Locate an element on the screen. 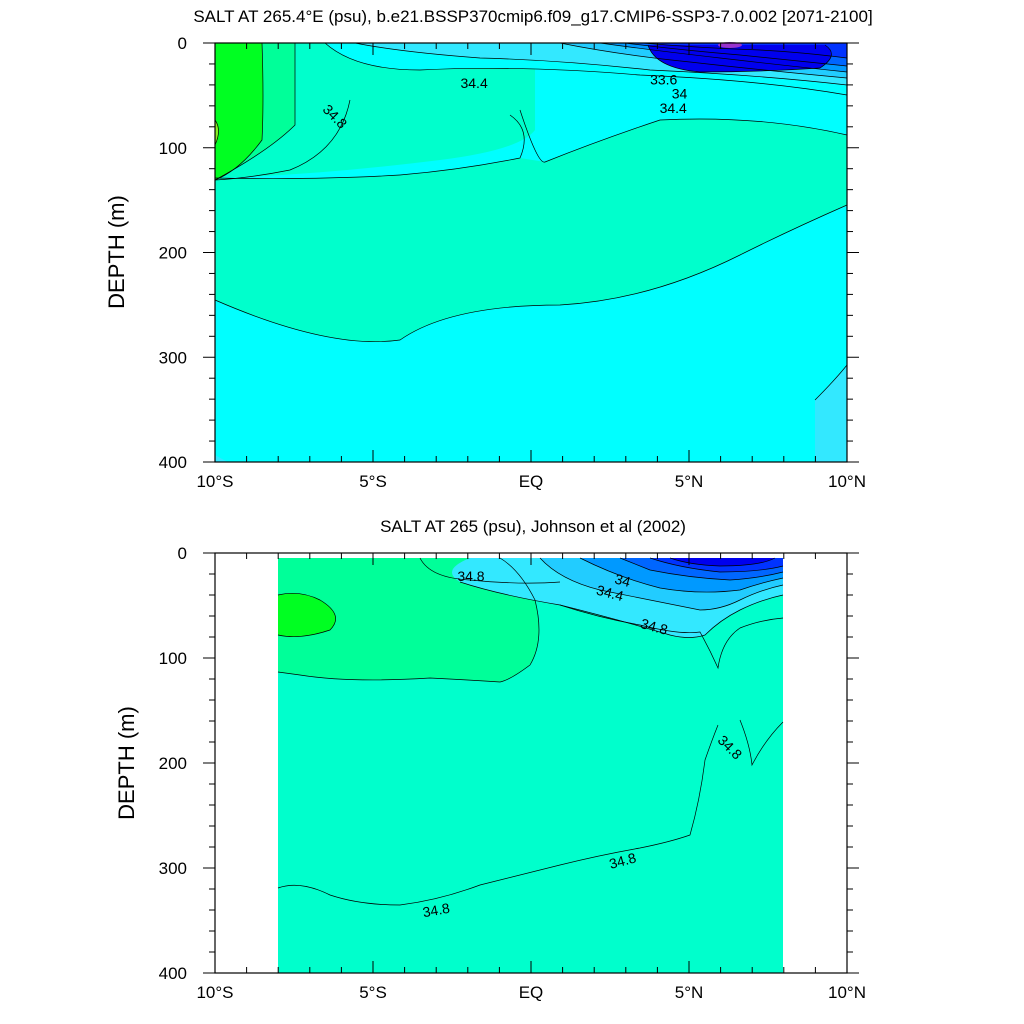 Image resolution: width=1024 pixels, height=1024 pixels. top-x-tick-label: 5°N is located at coordinates (689, 481).